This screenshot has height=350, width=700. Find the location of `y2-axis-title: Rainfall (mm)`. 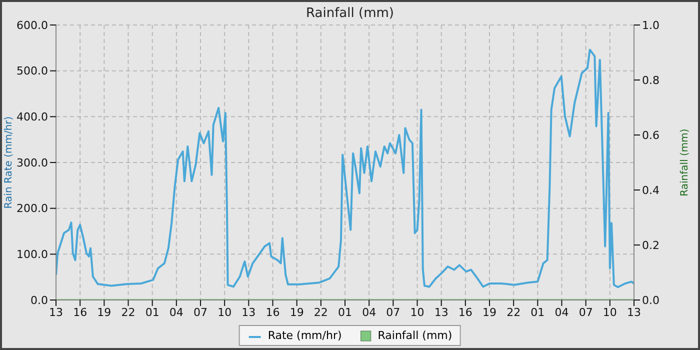

y2-axis-title: Rainfall (mm) is located at coordinates (685, 162).